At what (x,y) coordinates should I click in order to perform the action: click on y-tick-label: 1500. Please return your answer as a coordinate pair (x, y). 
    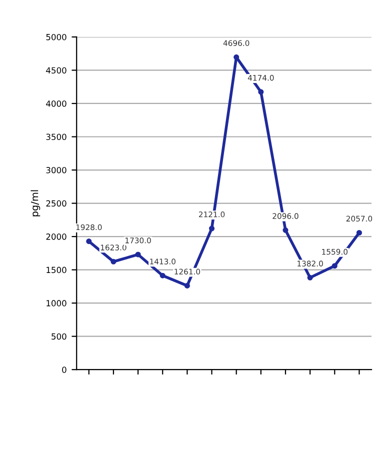
    Looking at the image, I should click on (56, 270).